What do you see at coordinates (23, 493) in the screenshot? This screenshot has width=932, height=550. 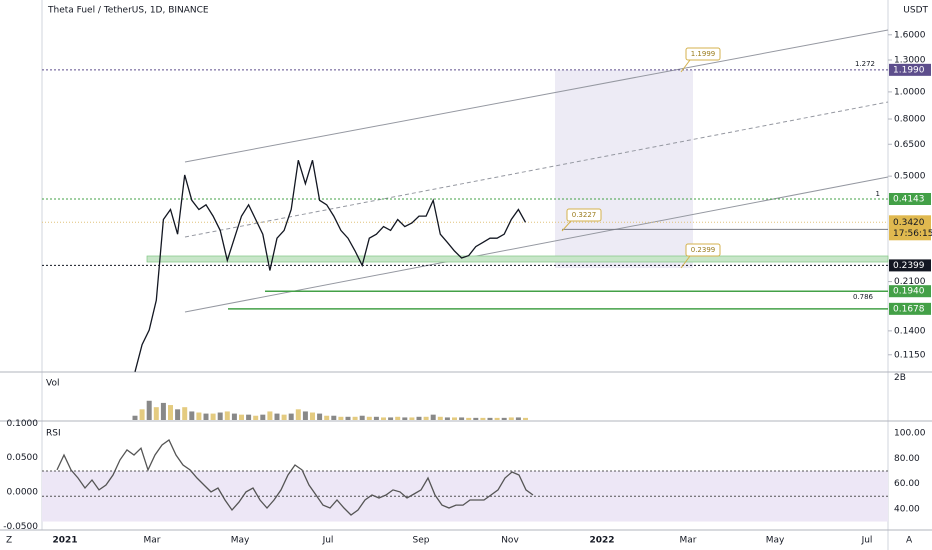 I see `left-tick-label: 0.0000` at bounding box center [23, 493].